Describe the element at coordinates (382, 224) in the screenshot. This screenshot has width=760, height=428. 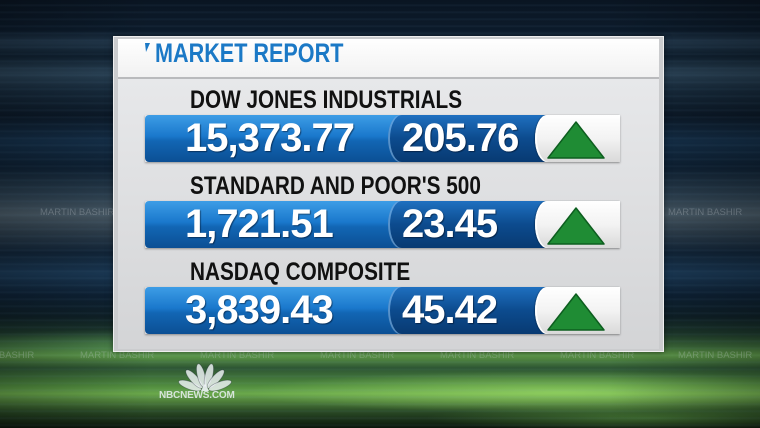
I see `index-bar-sp500: 1,721.51 23.45` at that location.